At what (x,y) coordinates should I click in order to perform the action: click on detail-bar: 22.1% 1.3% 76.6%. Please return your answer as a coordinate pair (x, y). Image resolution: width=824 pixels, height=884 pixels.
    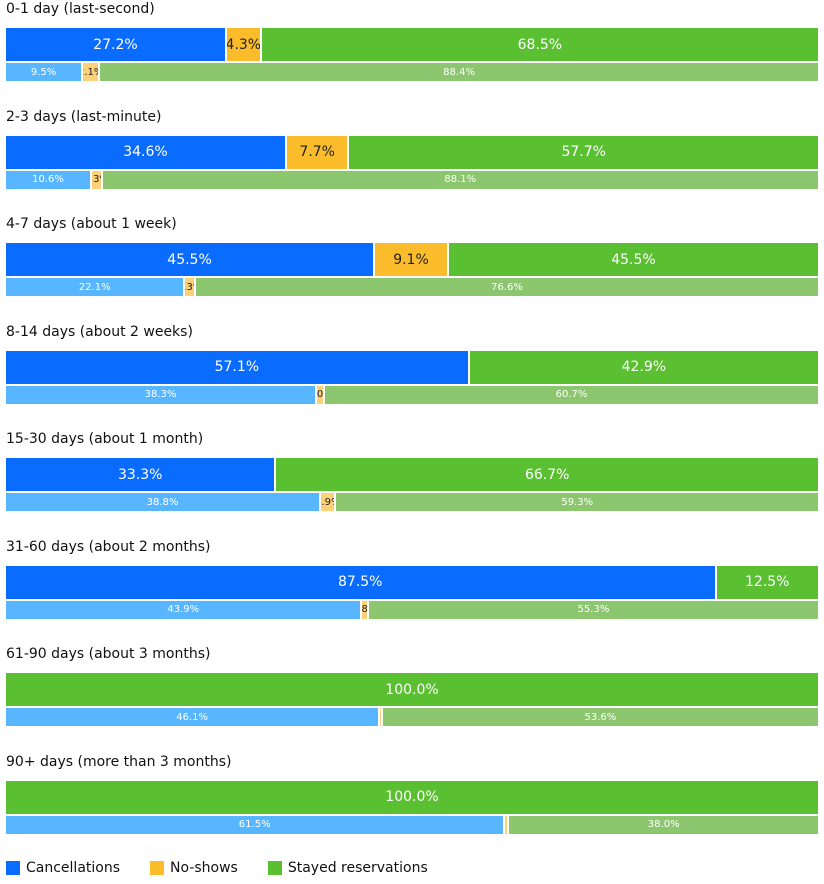
    Looking at the image, I should click on (412, 287).